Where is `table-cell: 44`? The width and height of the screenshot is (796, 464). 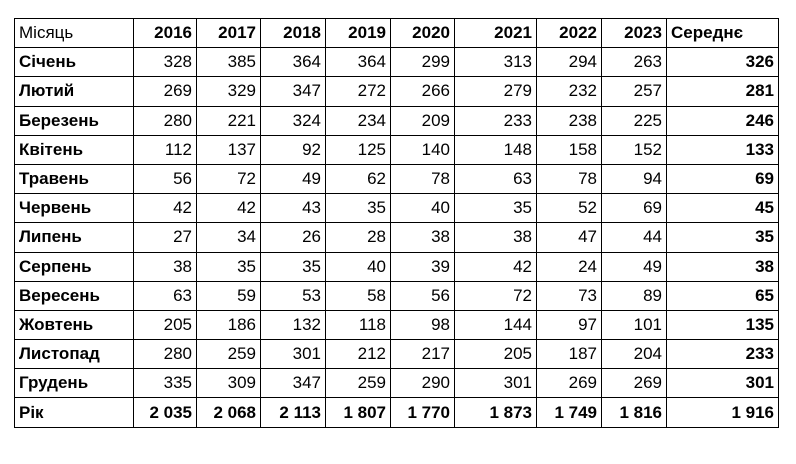
table-cell: 44 is located at coordinates (634, 237).